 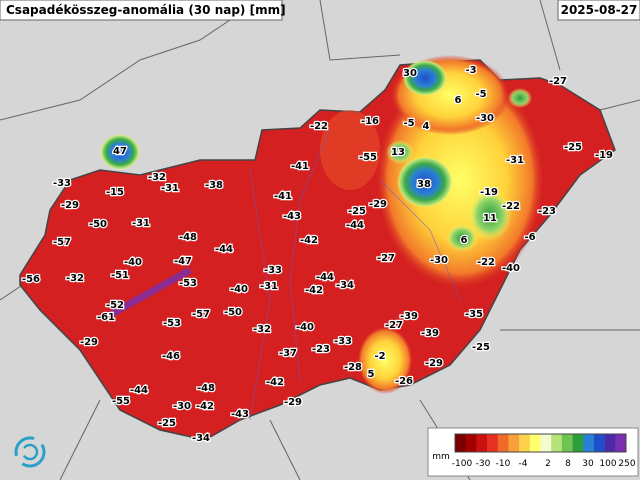 What do you see at coordinates (503, 464) in the screenshot?
I see `legend-label: -10` at bounding box center [503, 464].